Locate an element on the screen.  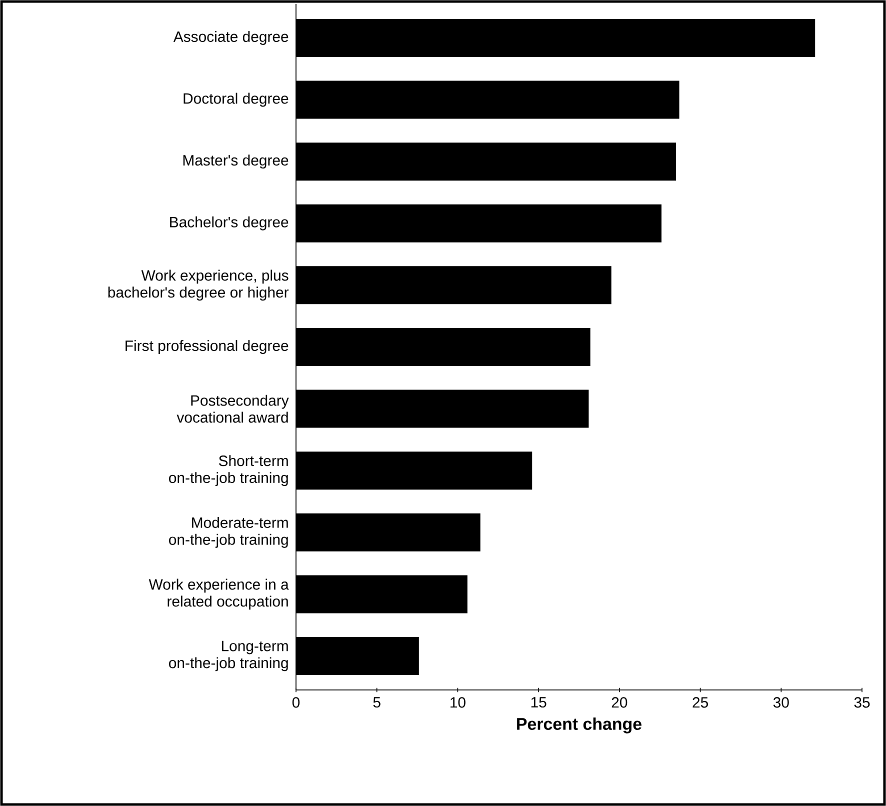
y-tick-label: Long-term on-the-job training is located at coordinates (228, 656).